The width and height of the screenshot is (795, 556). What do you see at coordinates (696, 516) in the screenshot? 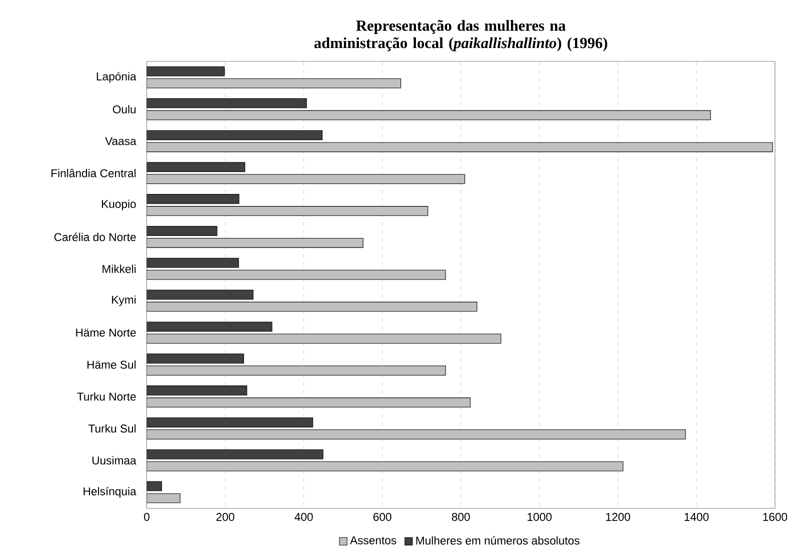
I see `x-tick-label: 1400` at bounding box center [696, 516].